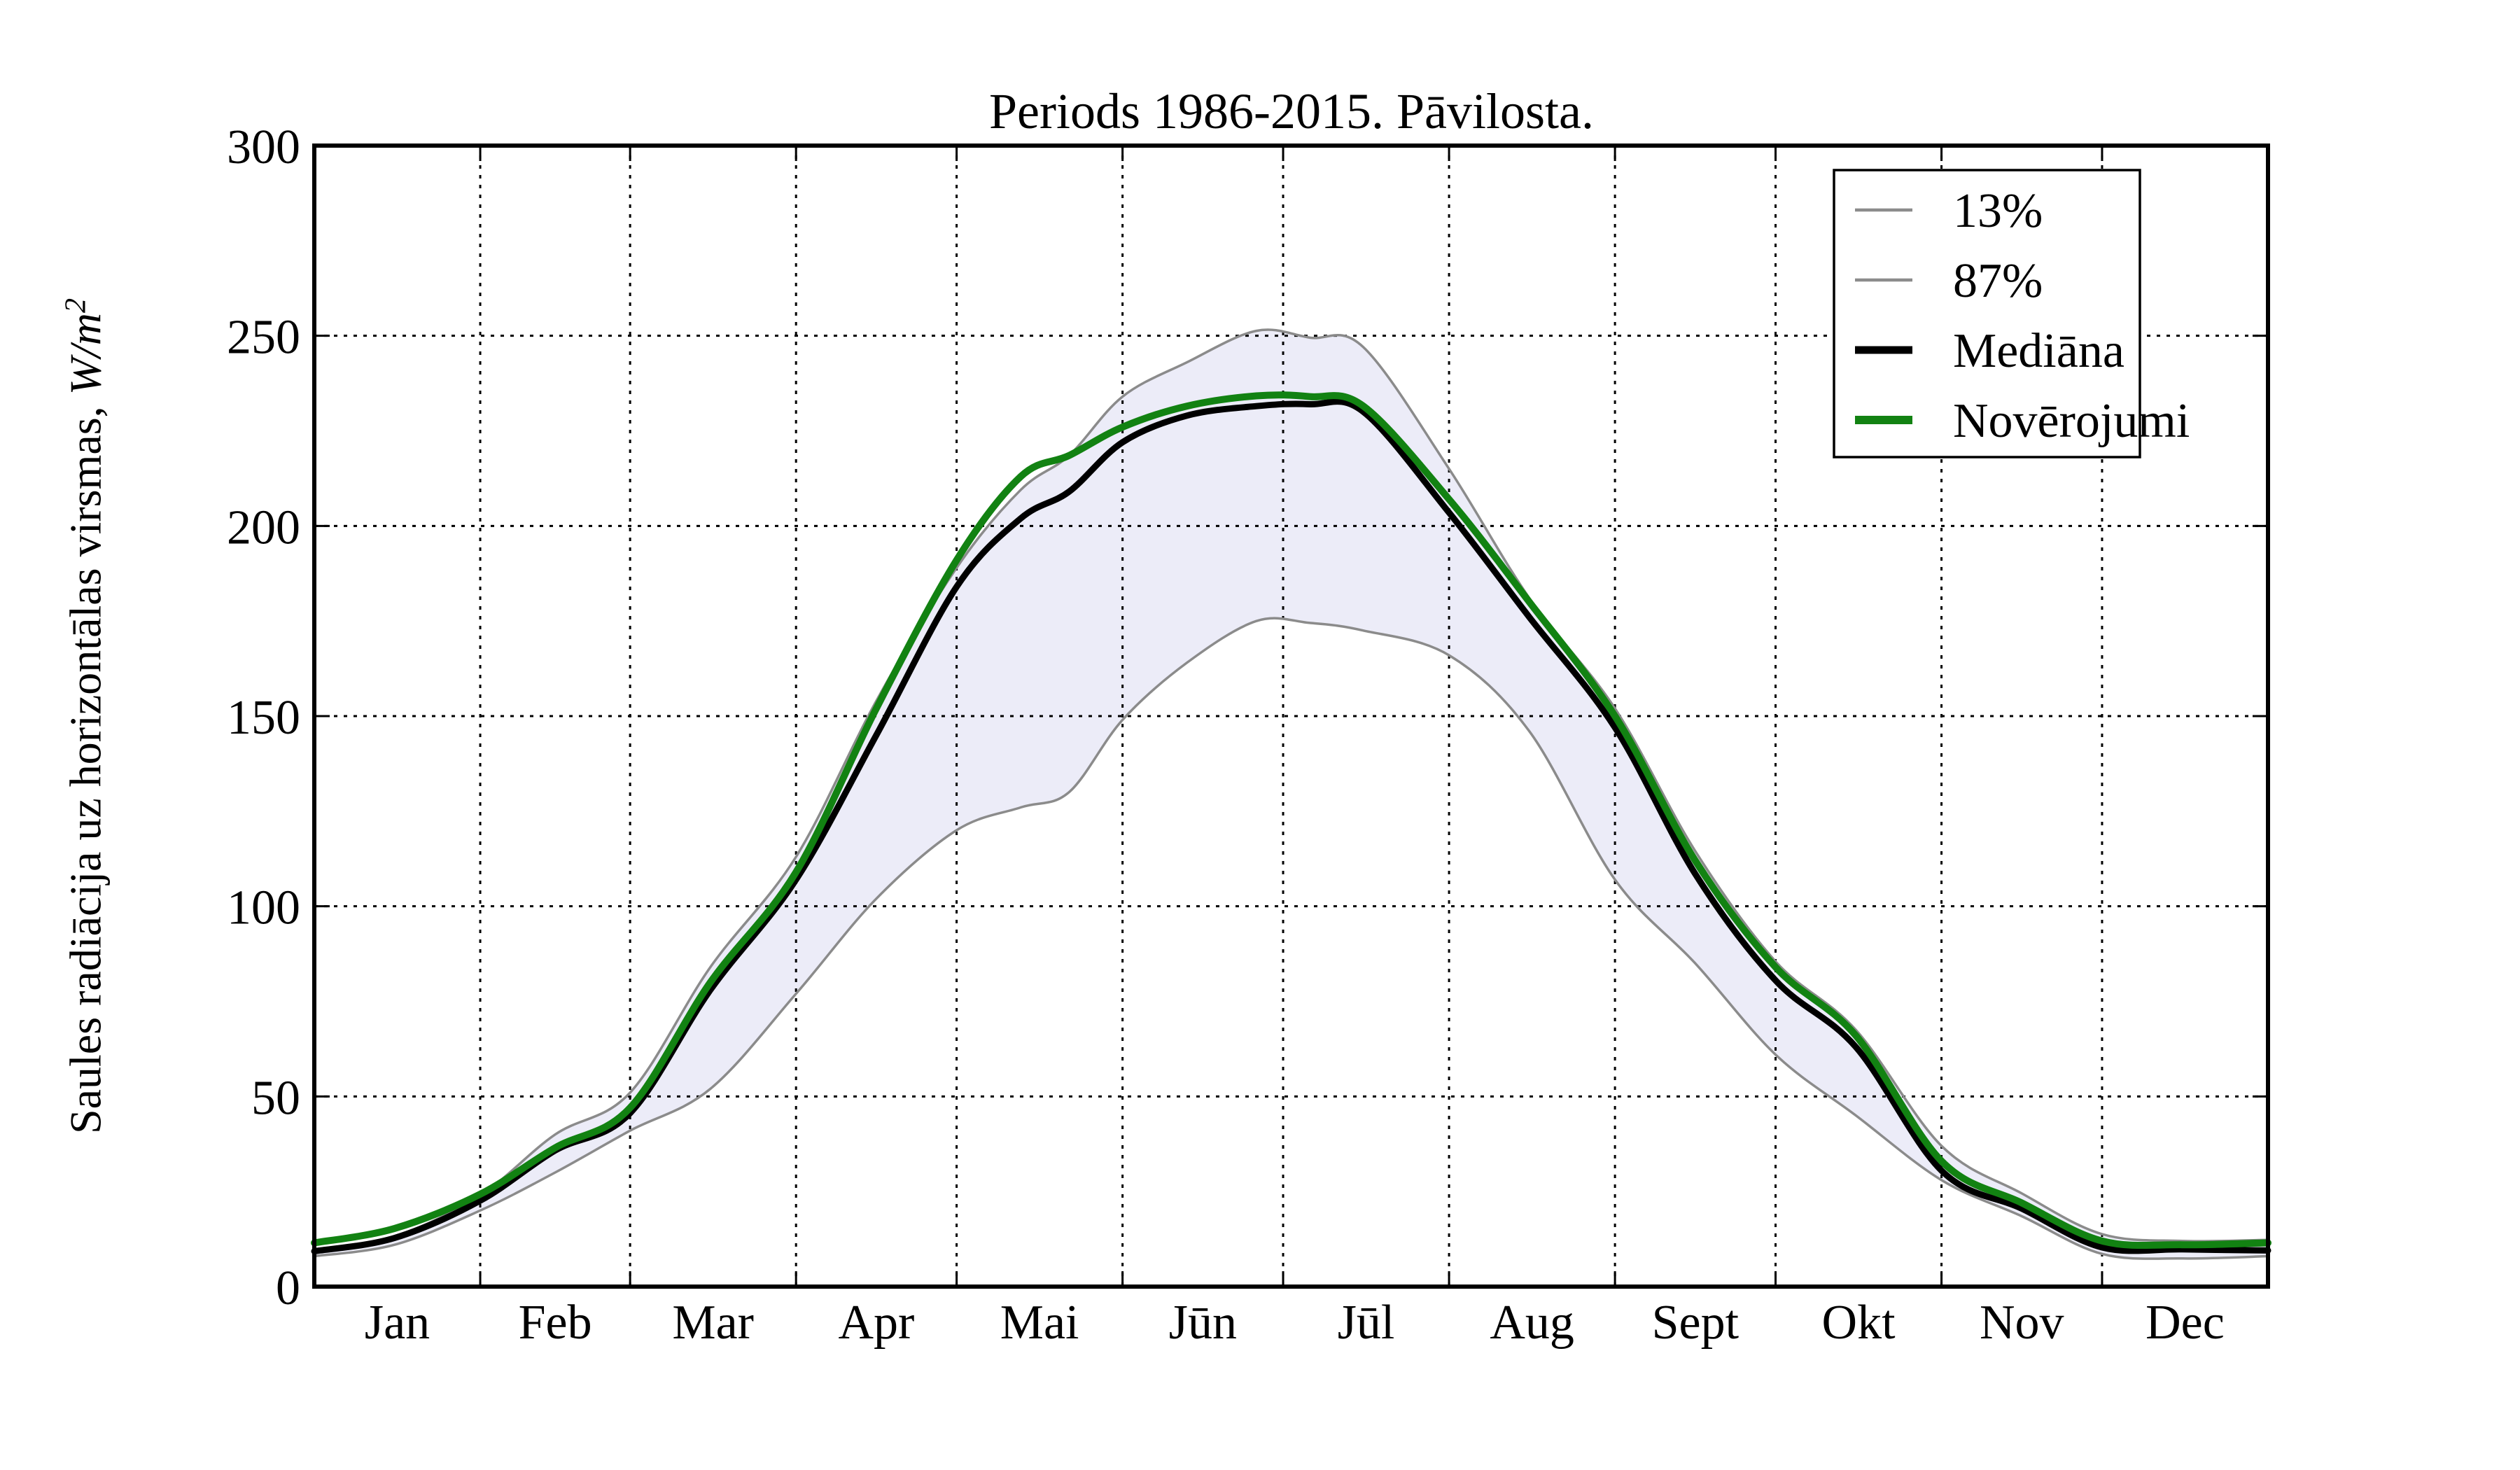 The width and height of the screenshot is (2520, 1470). What do you see at coordinates (288, 1288) in the screenshot?
I see `y-tick-label: 0` at bounding box center [288, 1288].